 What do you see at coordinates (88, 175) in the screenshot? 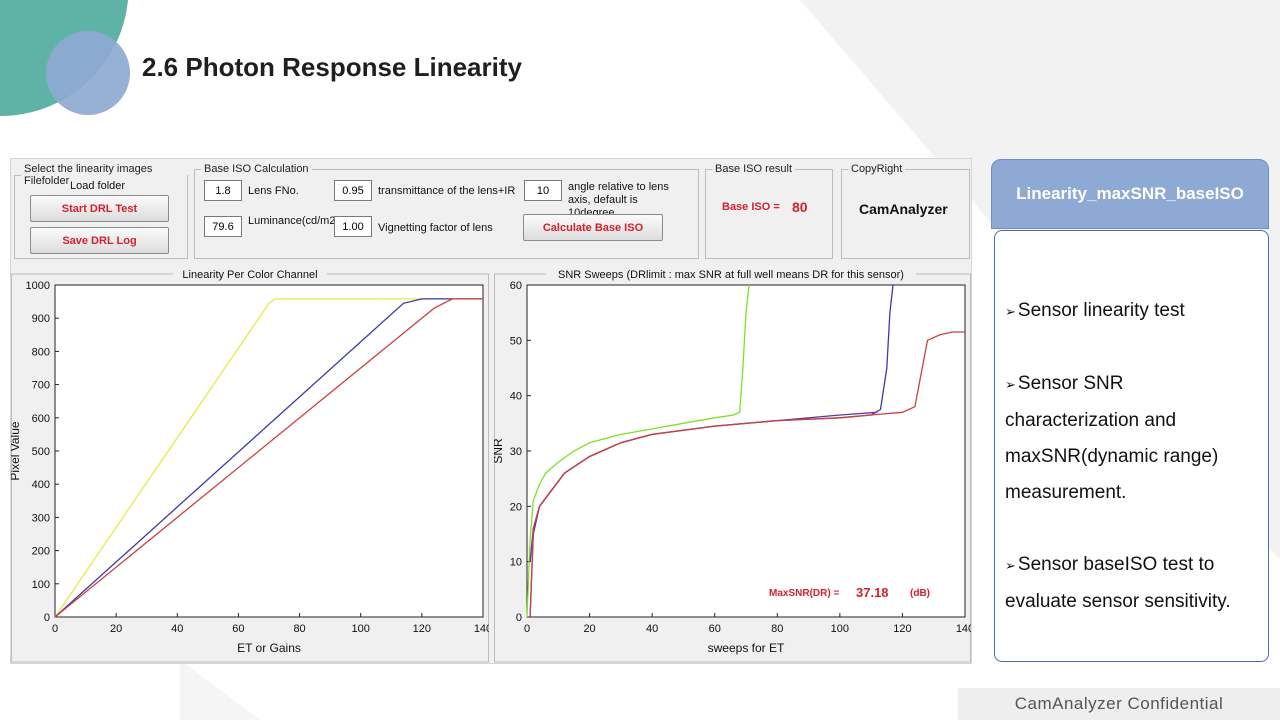
I see `filefolder-legend: Select the linearity images Filefolder` at bounding box center [88, 175].